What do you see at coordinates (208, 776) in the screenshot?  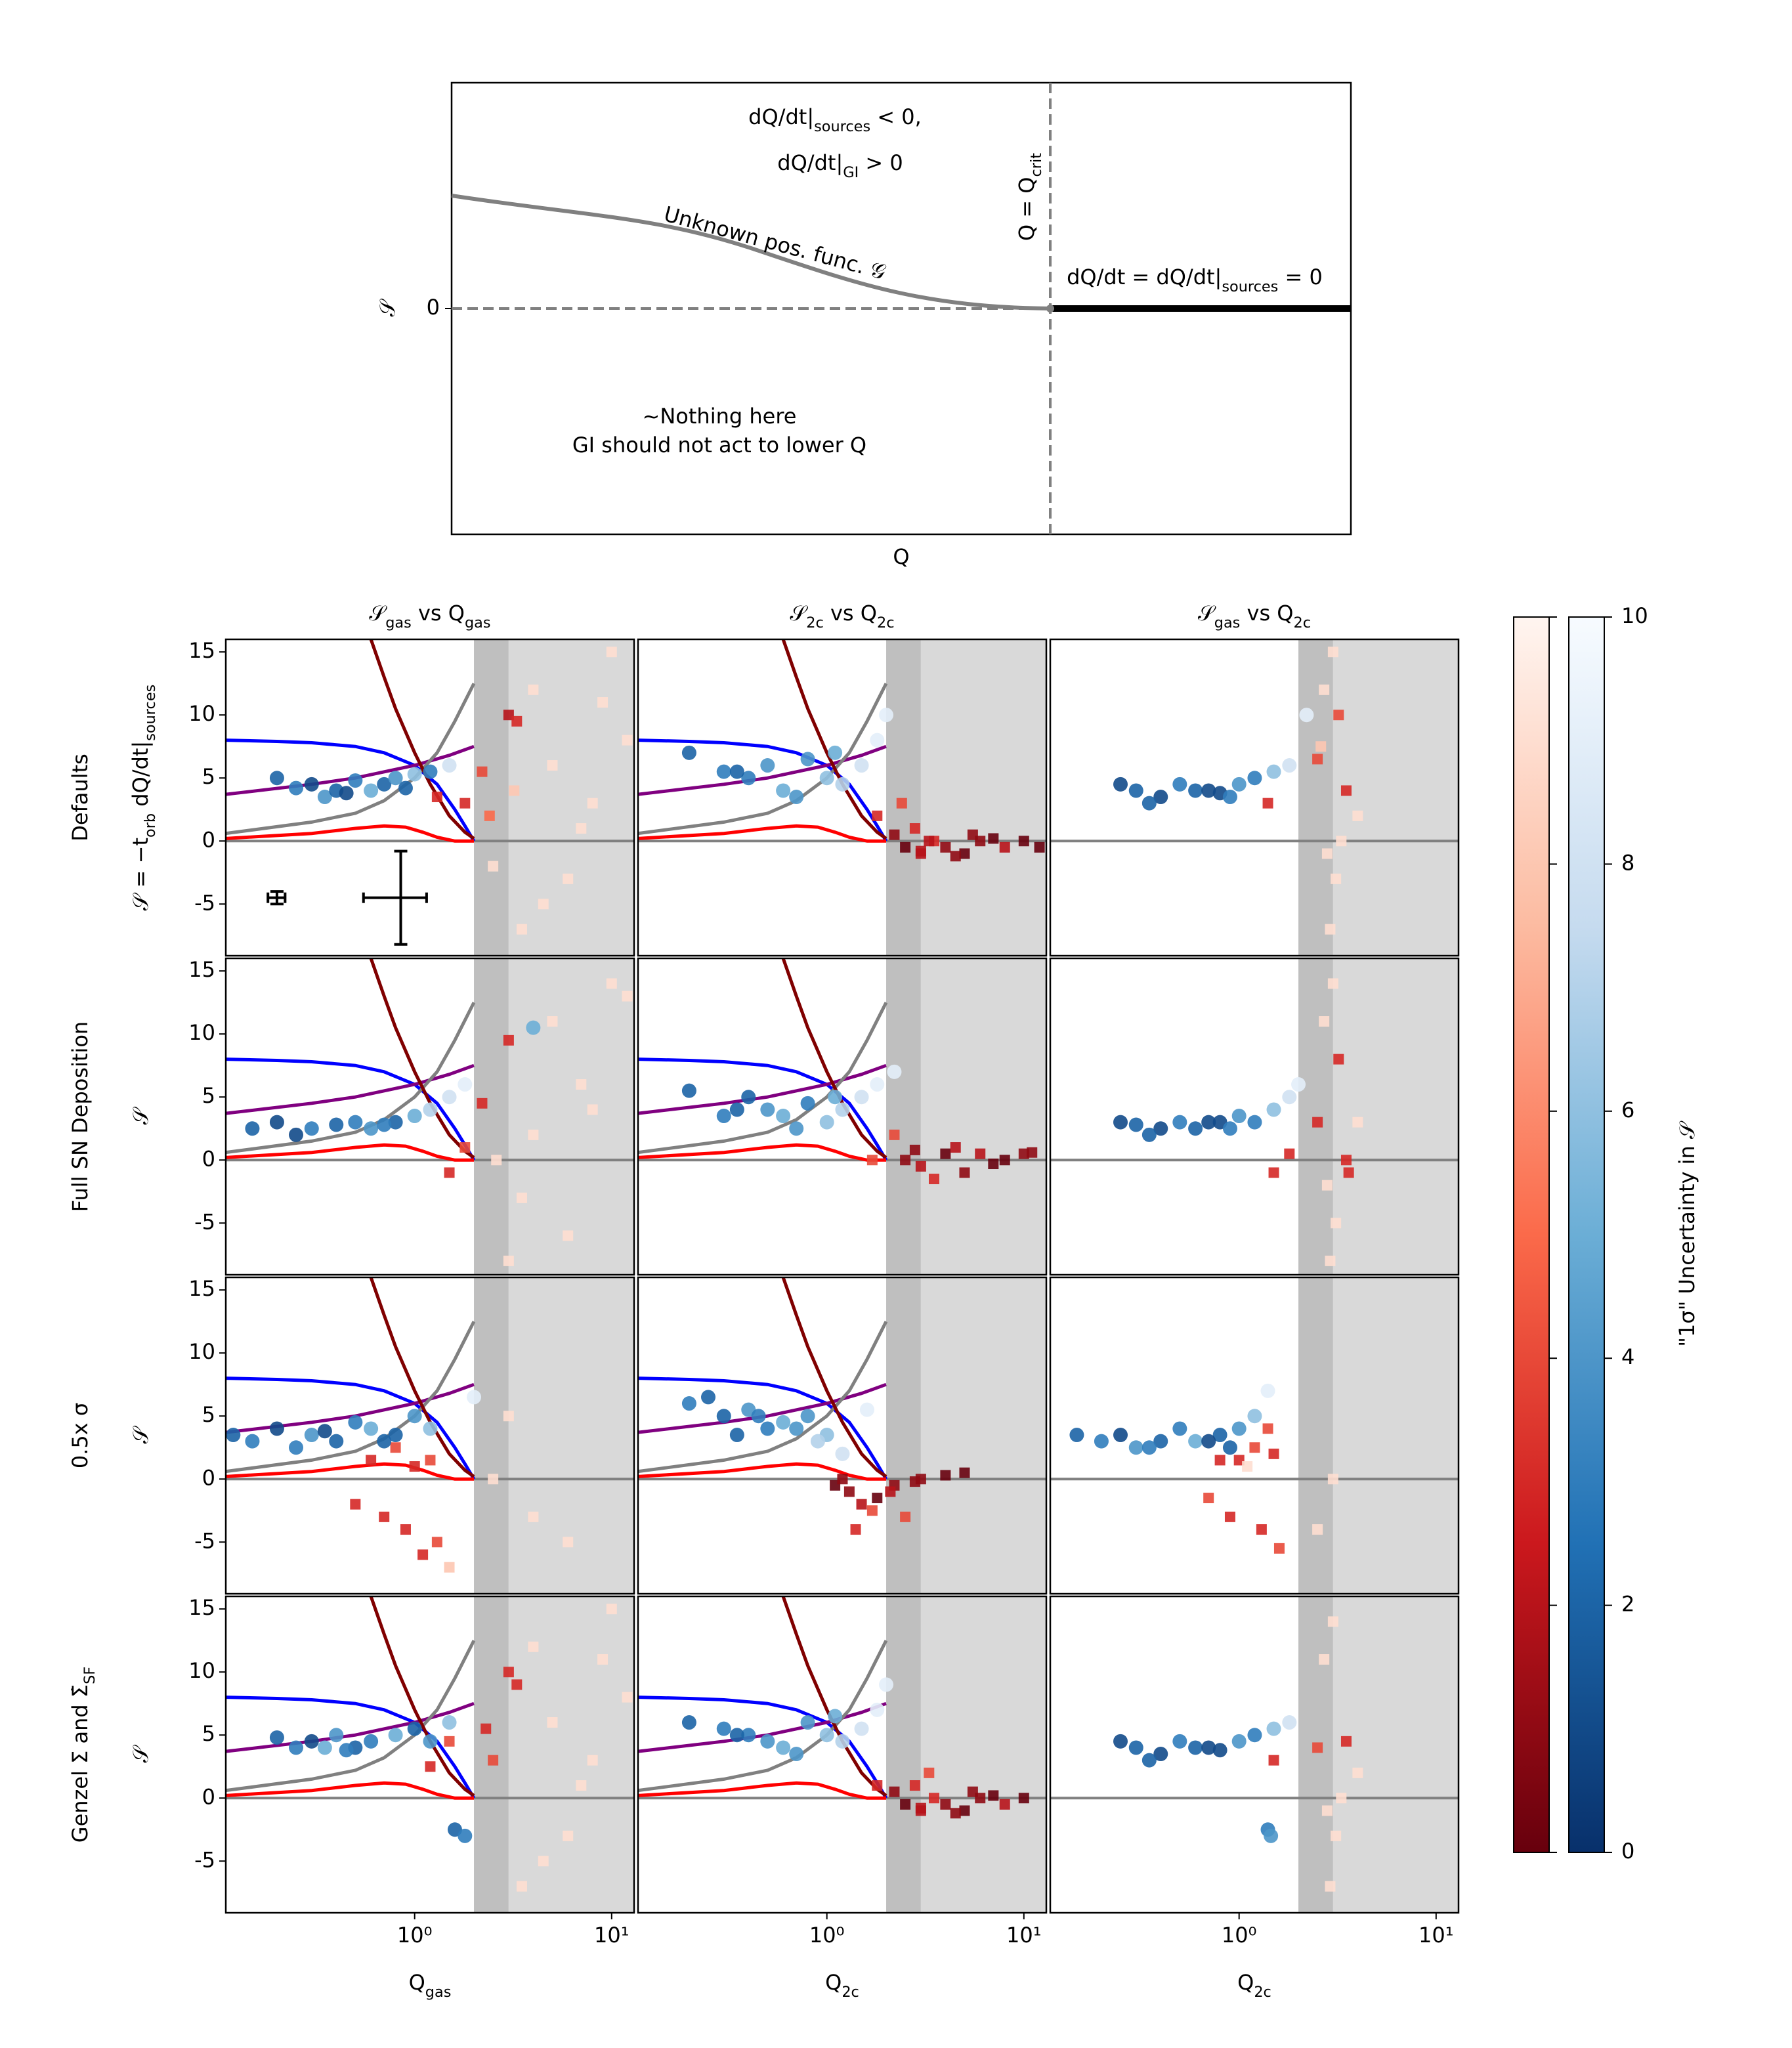 I see `y-tick-label: 5` at bounding box center [208, 776].